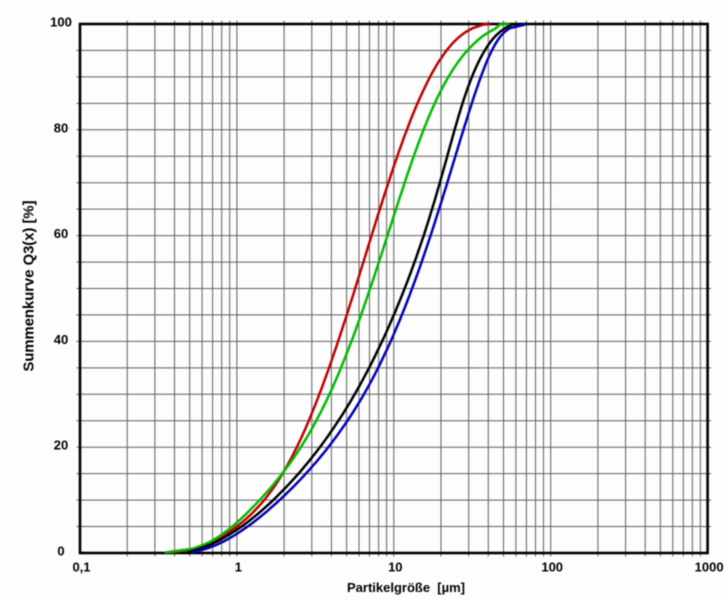 The image size is (728, 600). Describe the element at coordinates (61, 233) in the screenshot. I see `svg-text: 60` at that location.